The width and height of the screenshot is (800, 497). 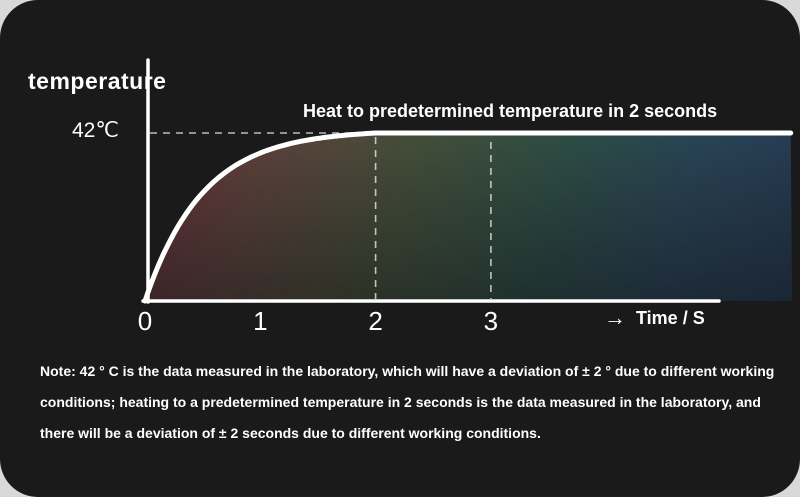 What do you see at coordinates (97, 81) in the screenshot?
I see `y-axis-title: temperature` at bounding box center [97, 81].